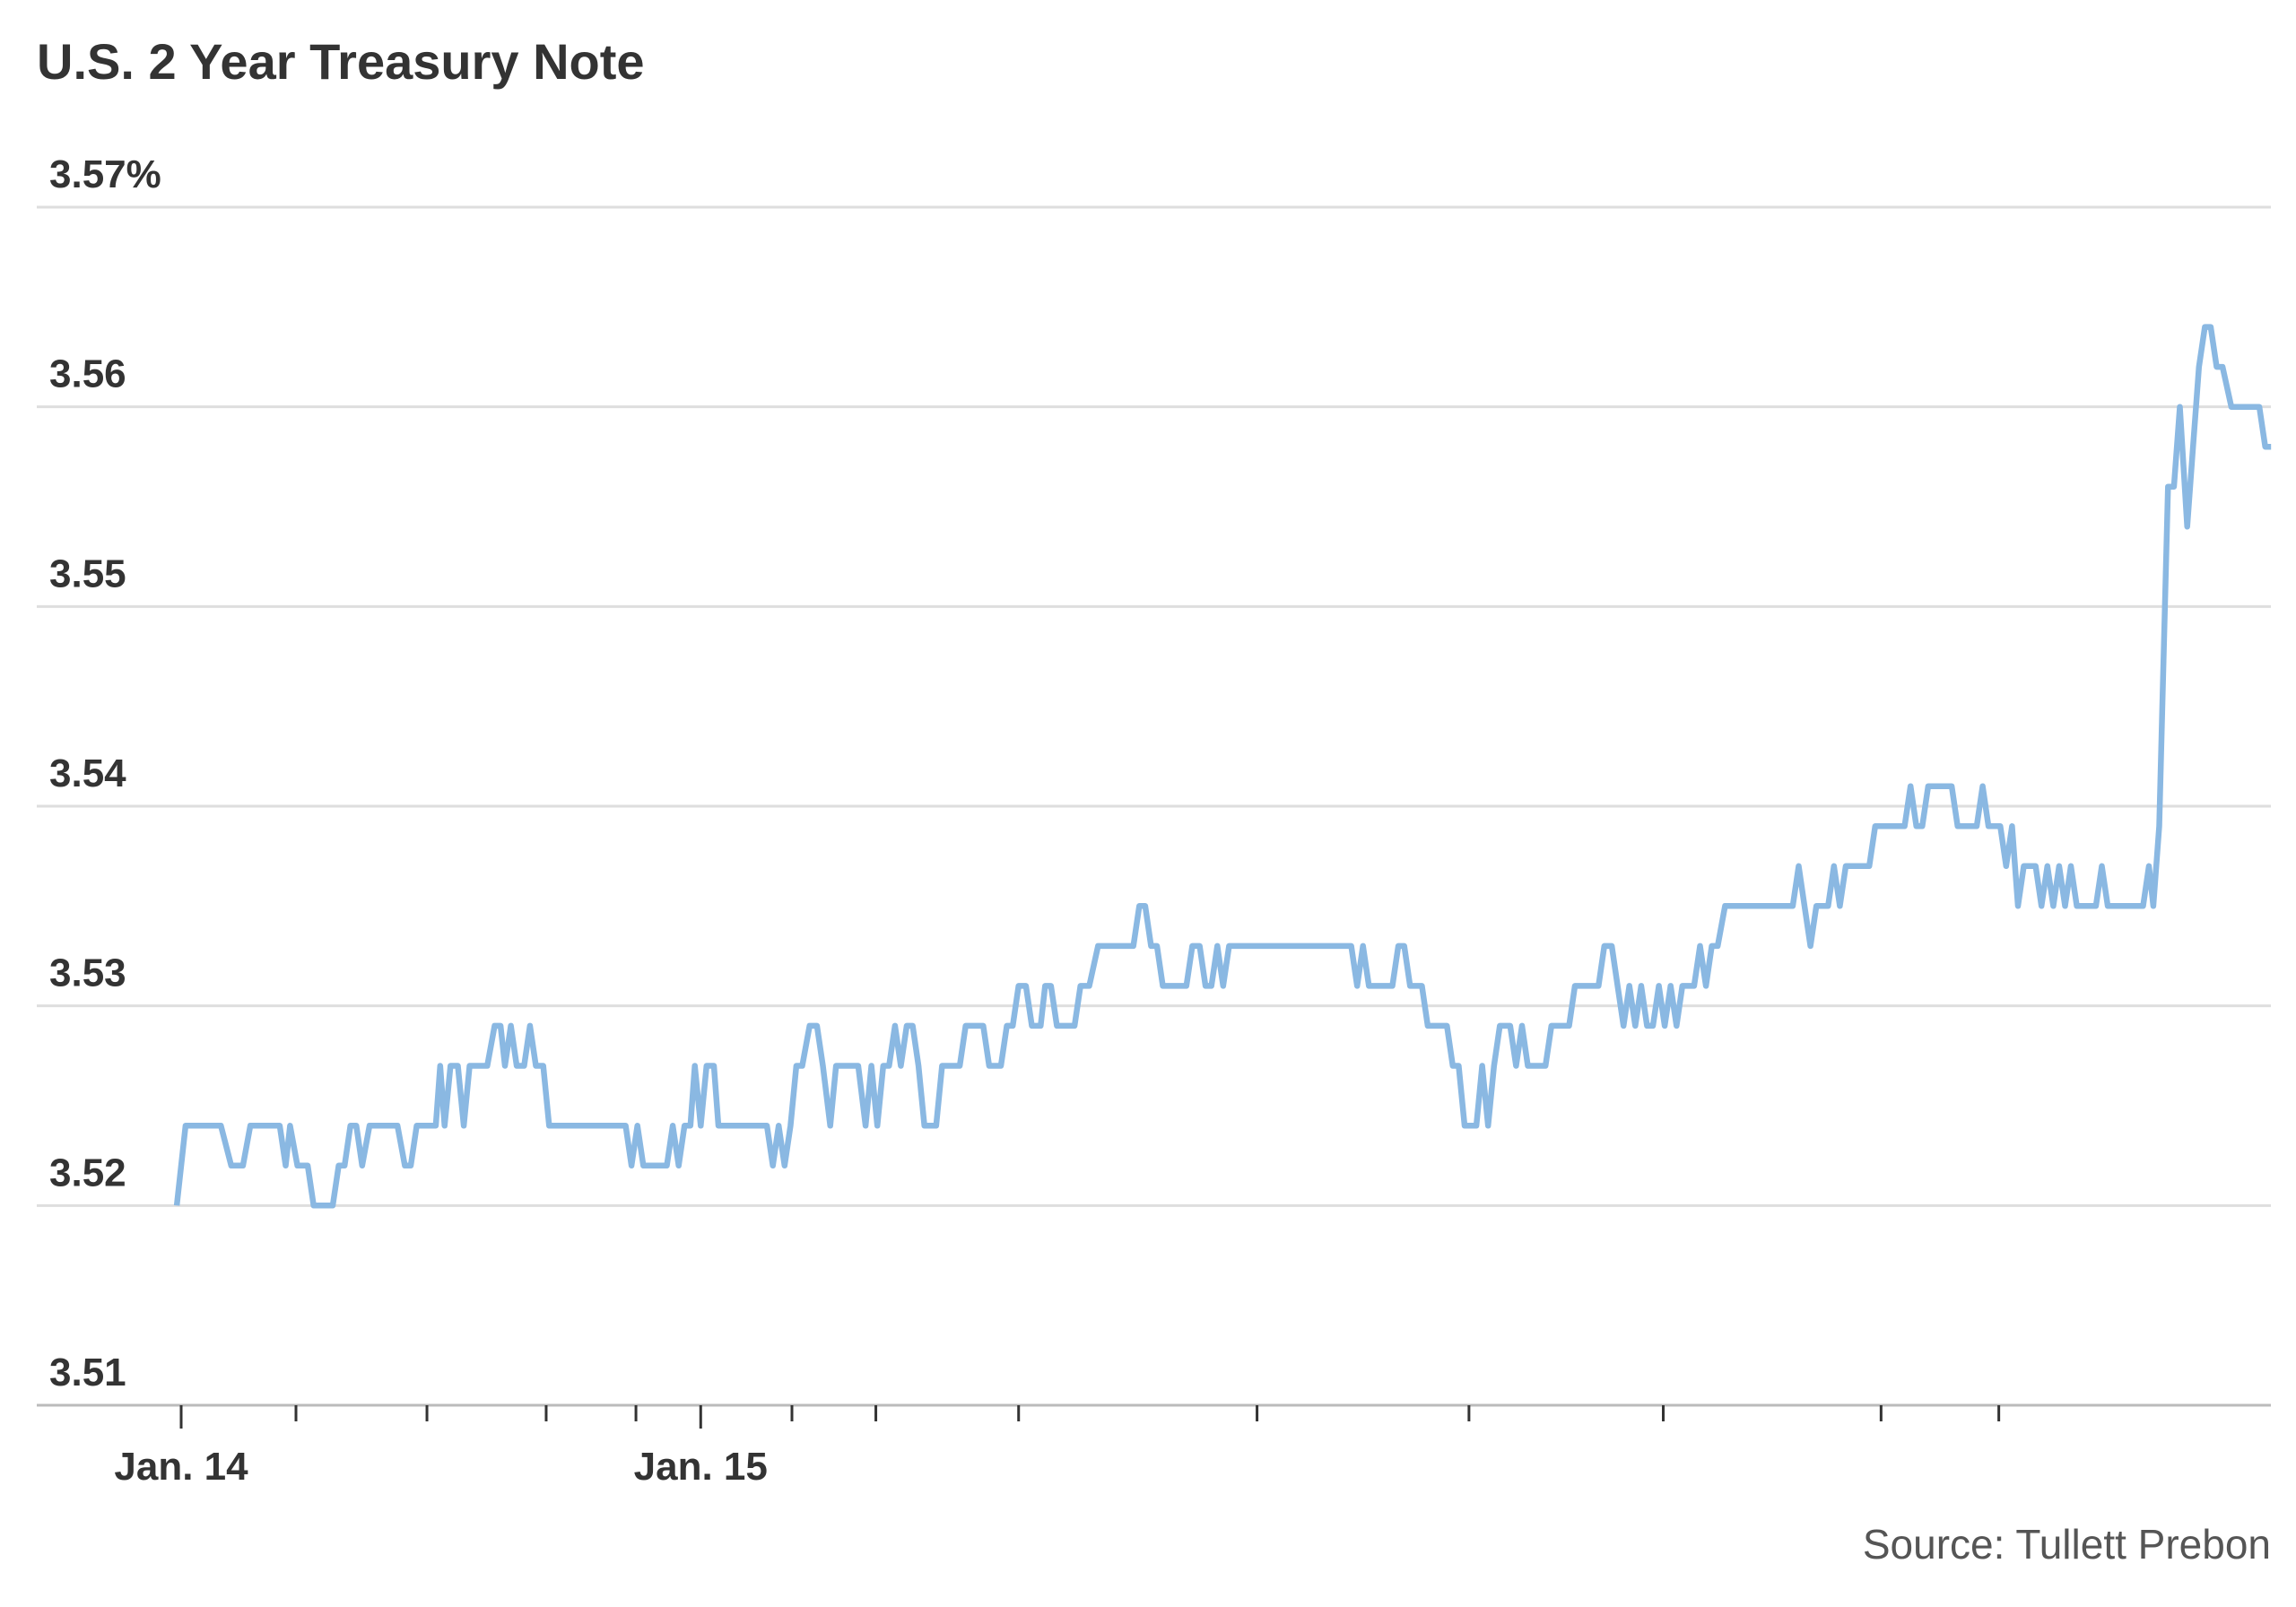 This screenshot has height=1607, width=2296. I want to click on y-tick-label: 3.57%, so click(105, 174).